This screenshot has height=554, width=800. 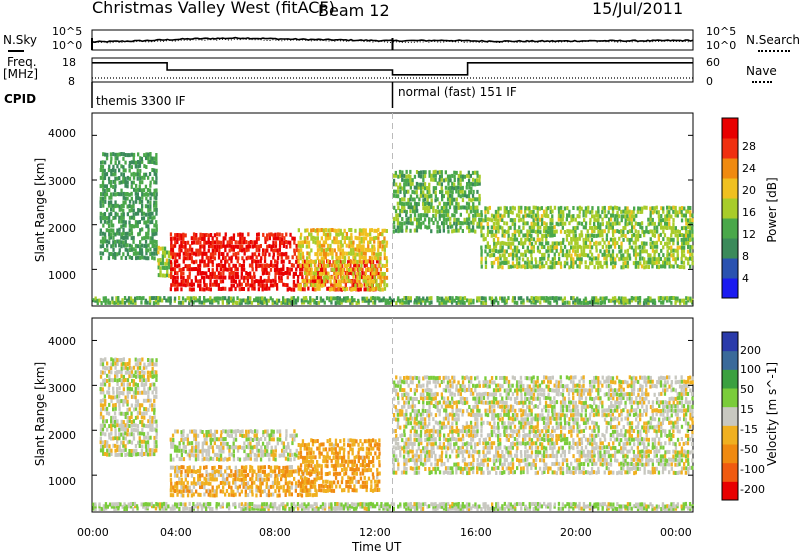 What do you see at coordinates (213, 8) in the screenshot?
I see `chart-title: Christmas Valley West (fitACF)` at bounding box center [213, 8].